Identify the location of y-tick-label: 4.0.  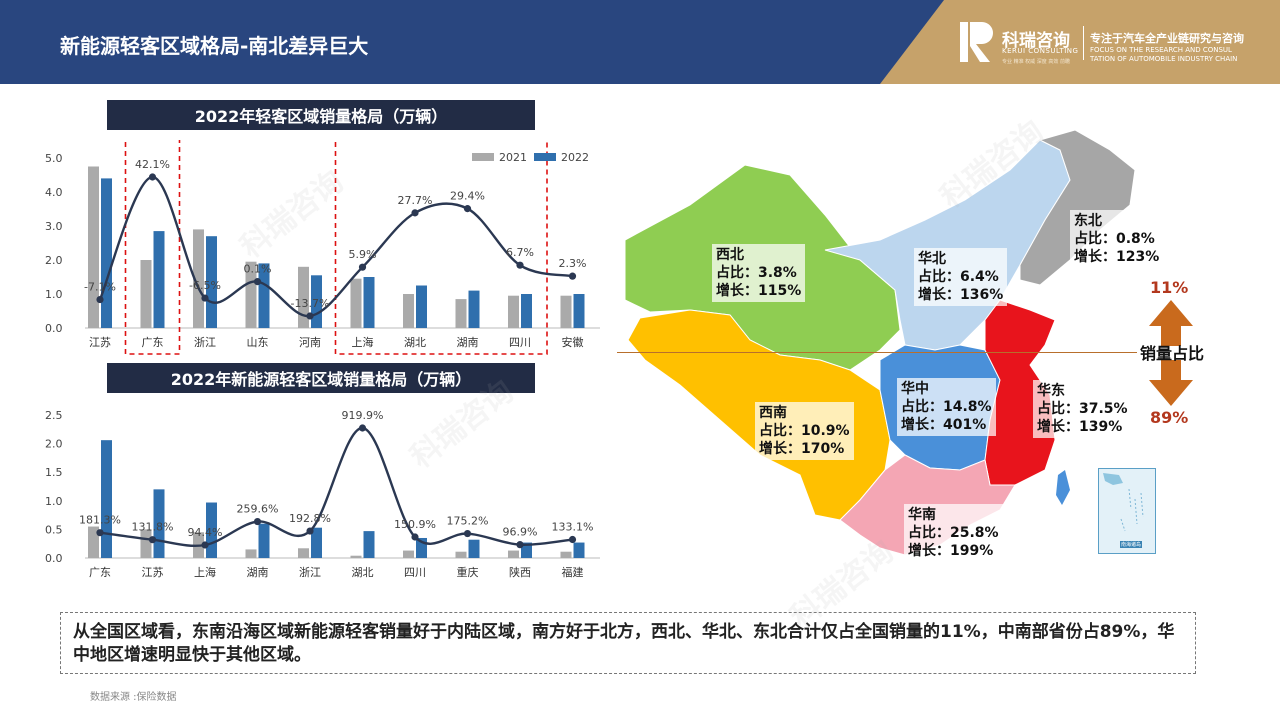
(54, 192).